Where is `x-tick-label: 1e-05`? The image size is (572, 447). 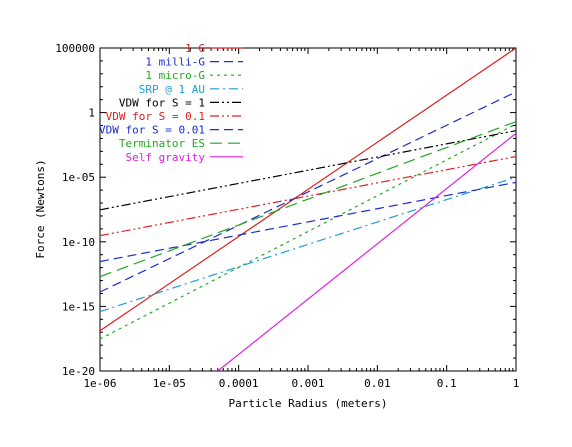
x-tick-label: 1e-05 is located at coordinates (169, 383).